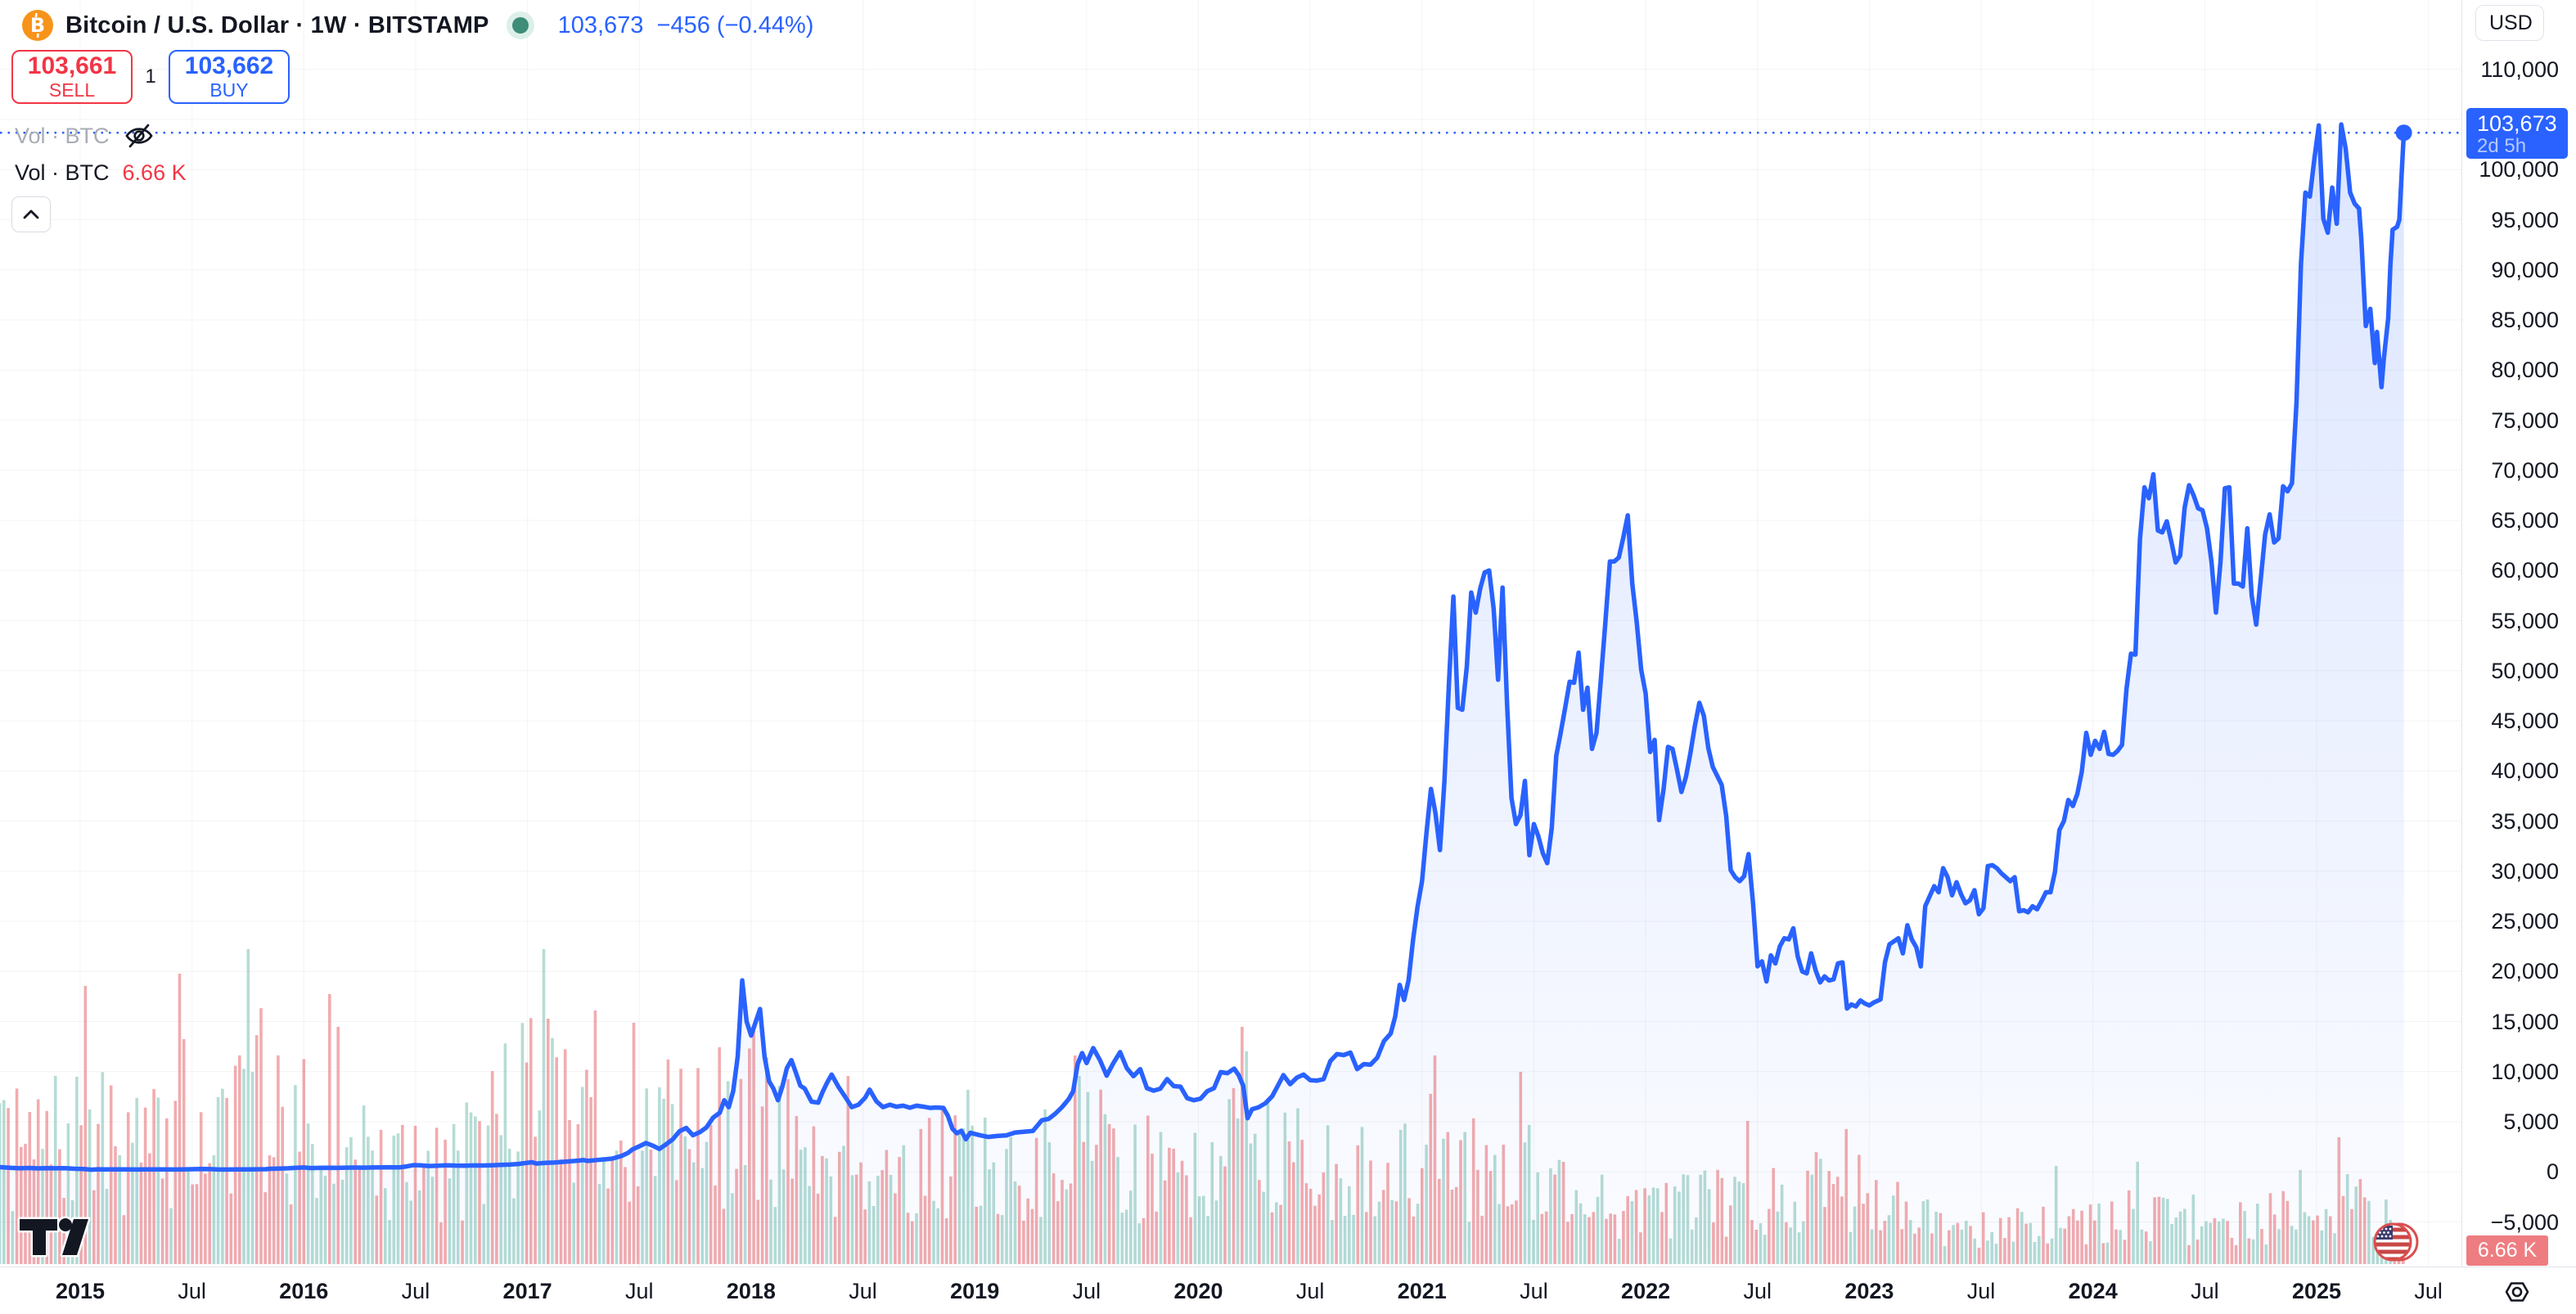 The width and height of the screenshot is (2576, 1314). I want to click on last-price-badge: 103,673 2d 5h, so click(2517, 134).